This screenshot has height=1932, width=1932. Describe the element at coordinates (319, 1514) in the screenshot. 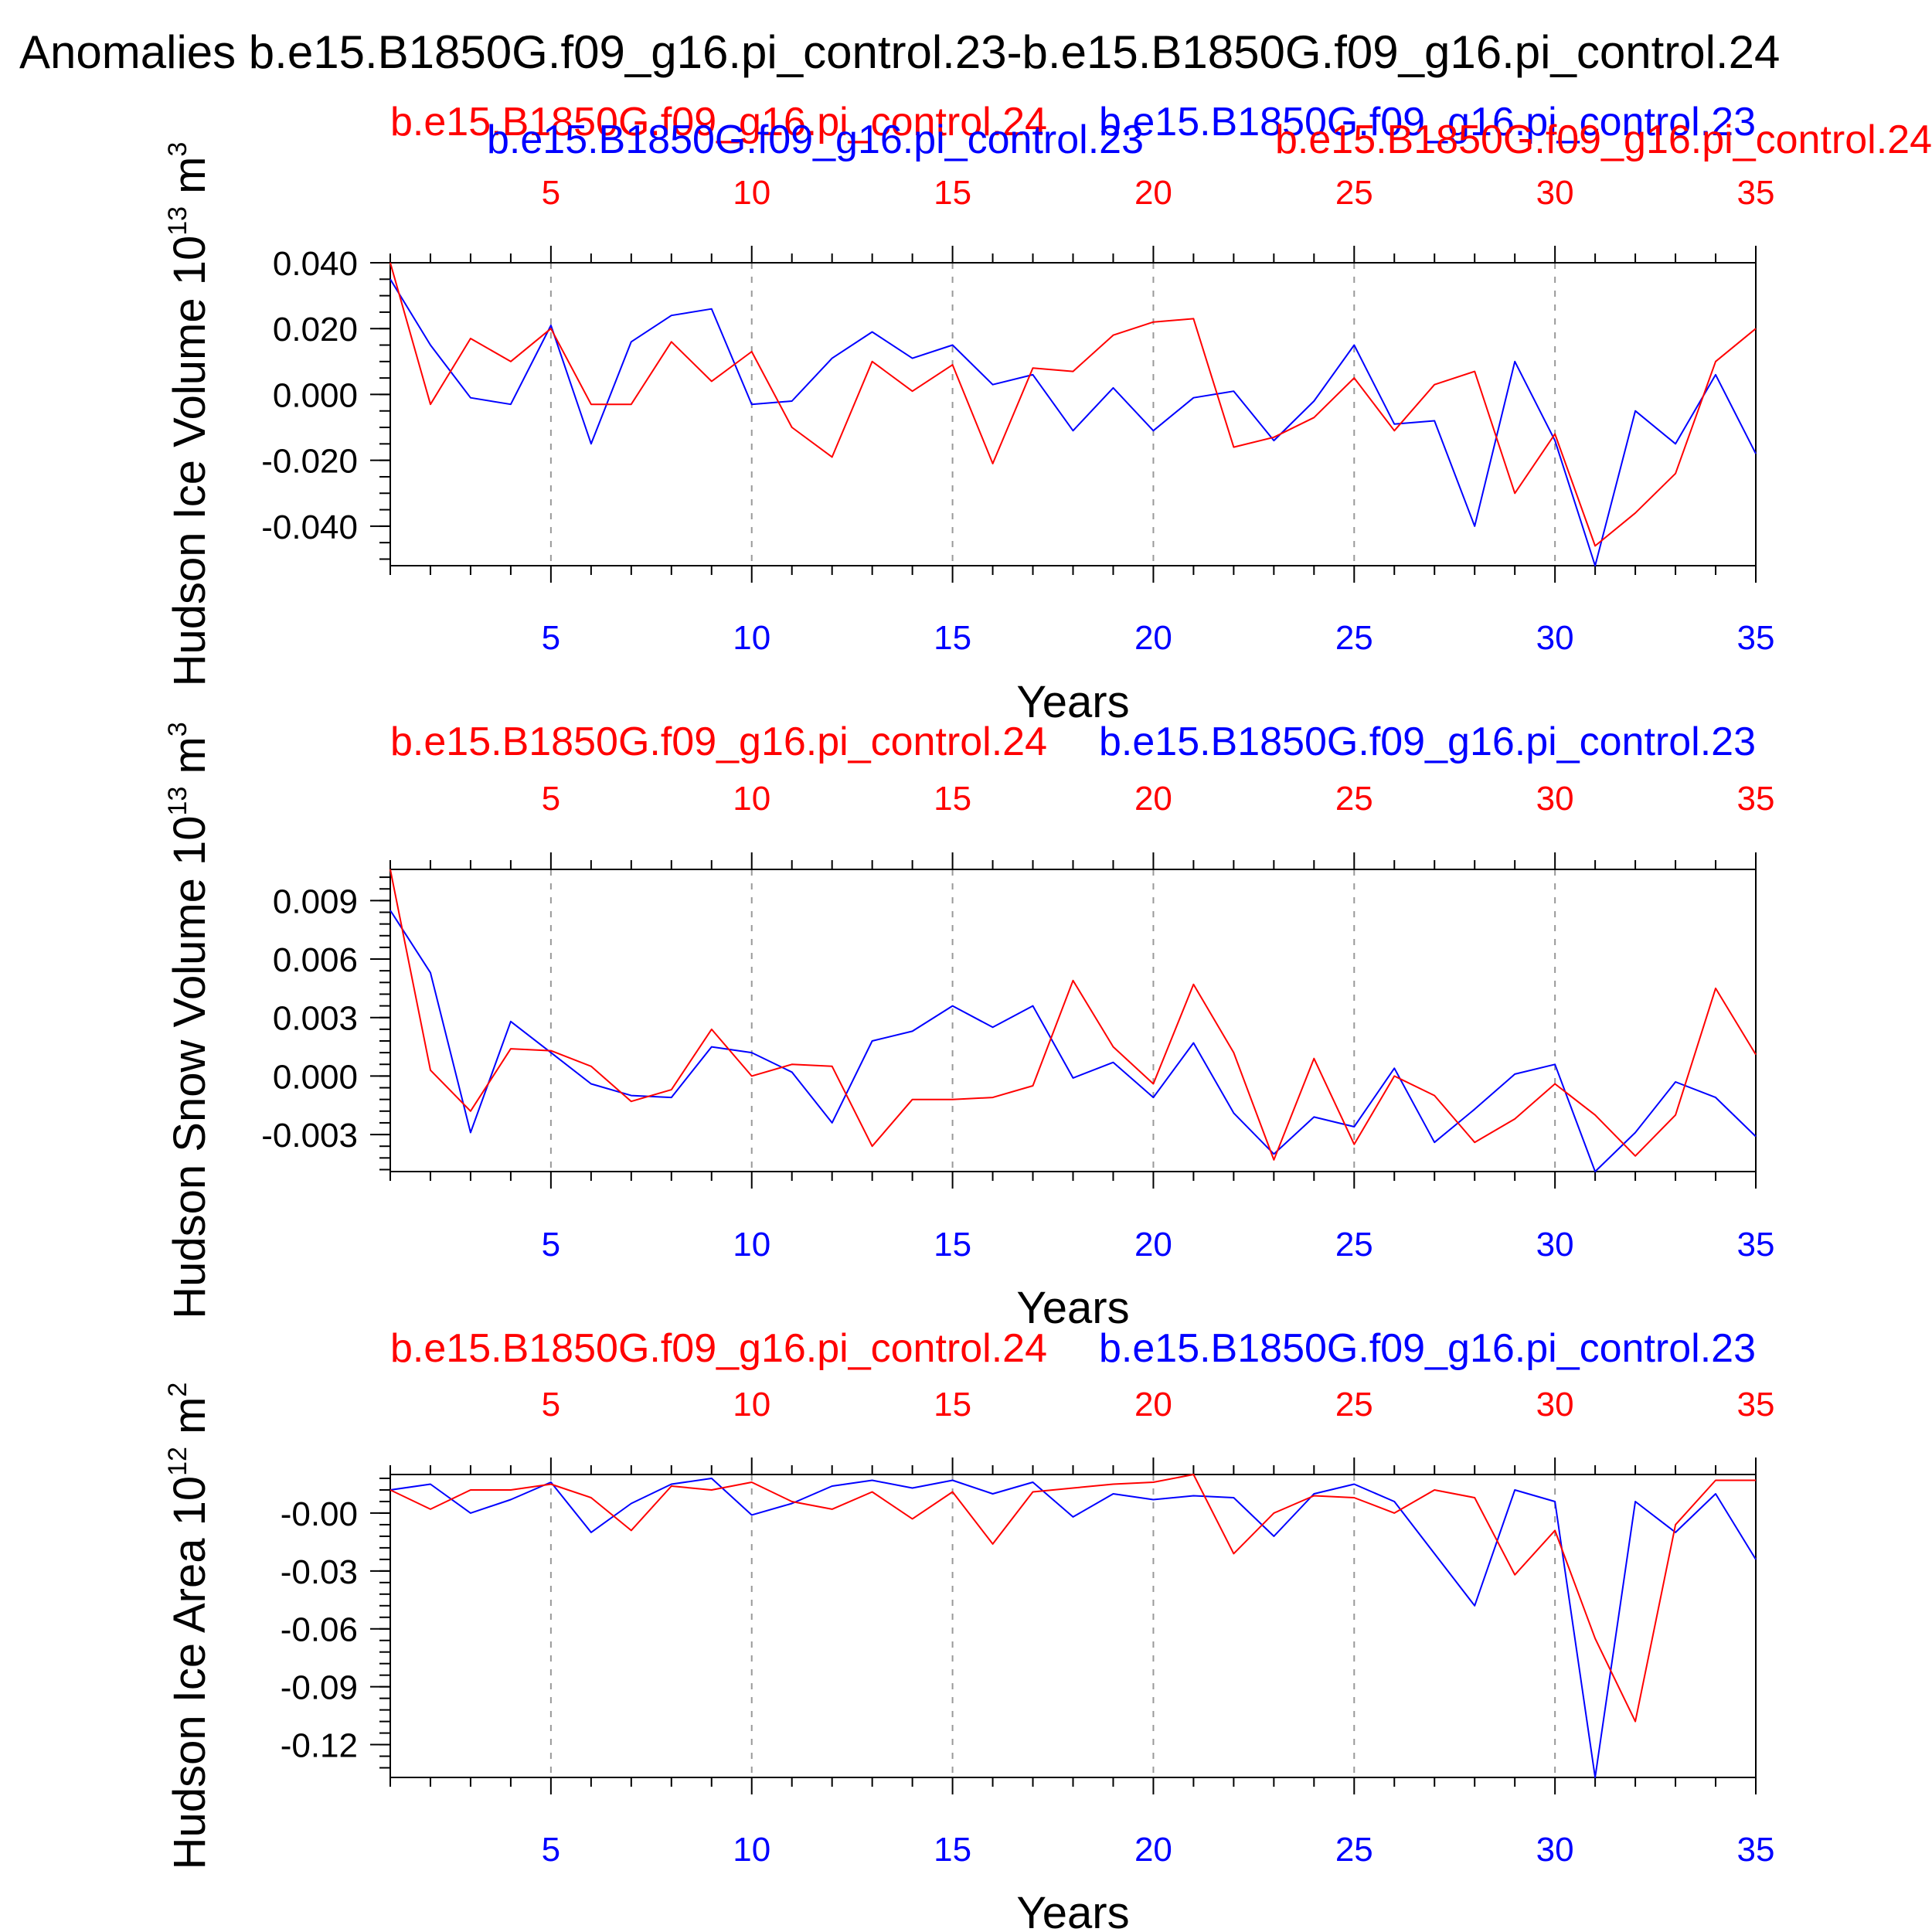

I see `y-tick-label: -0.00` at that location.